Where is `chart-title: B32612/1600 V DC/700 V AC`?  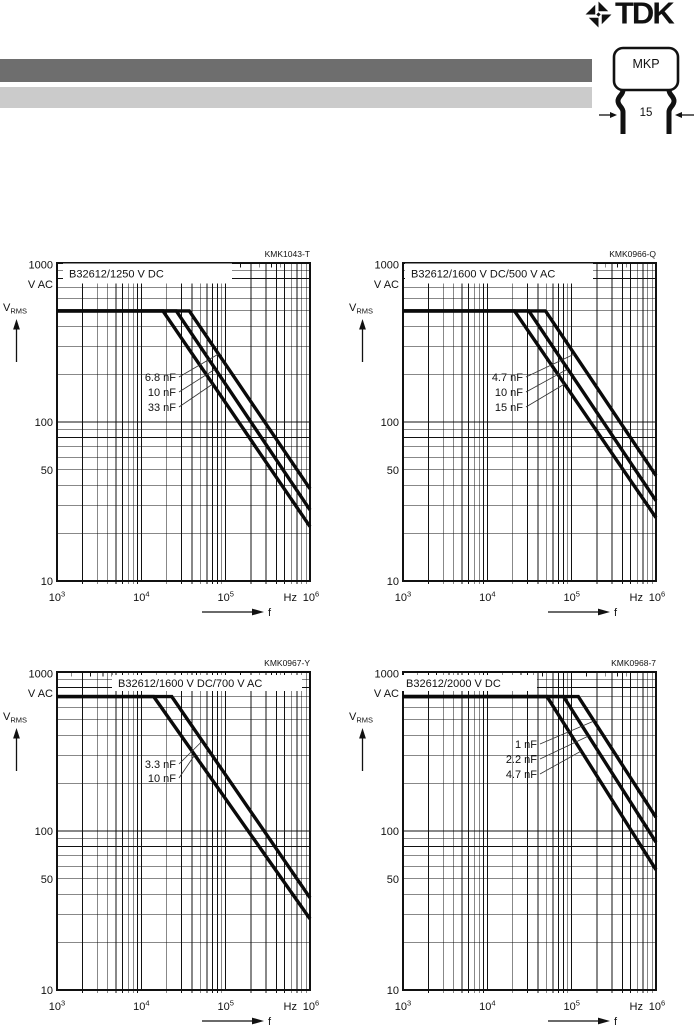
chart-title: B32612/1600 V DC/700 V AC is located at coordinates (190, 684).